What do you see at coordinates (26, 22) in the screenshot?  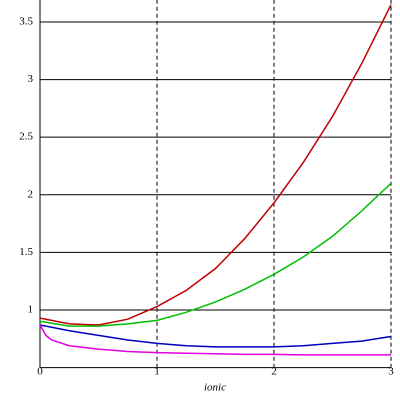 I see `y-tick-label: 3.5` at bounding box center [26, 22].